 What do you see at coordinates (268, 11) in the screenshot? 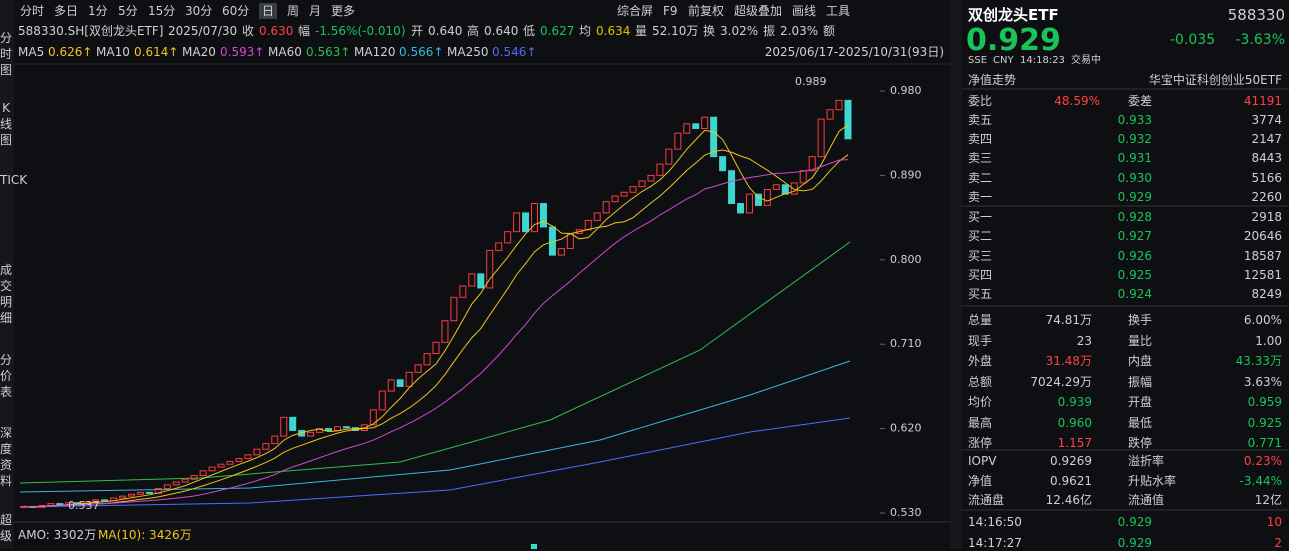
I see `period-tab: 日` at bounding box center [268, 11].